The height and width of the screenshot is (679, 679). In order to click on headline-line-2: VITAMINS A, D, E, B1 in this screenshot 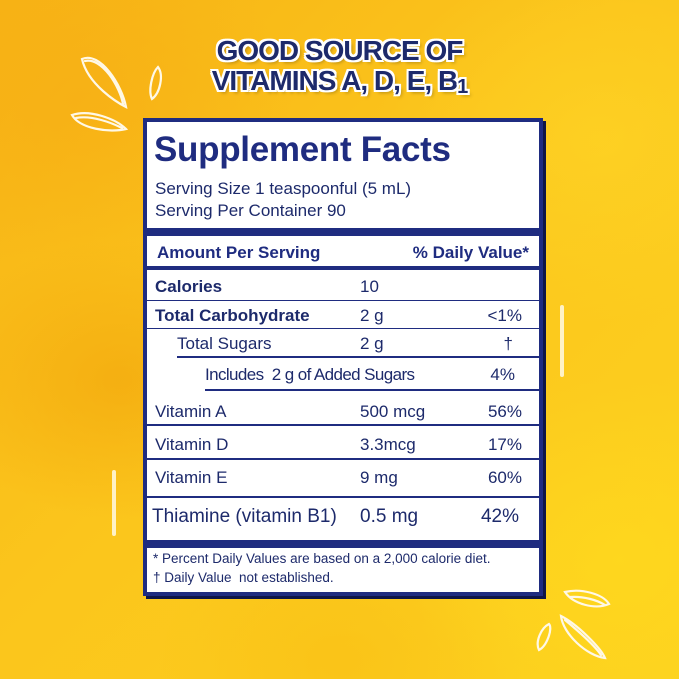, I will do `click(340, 82)`.